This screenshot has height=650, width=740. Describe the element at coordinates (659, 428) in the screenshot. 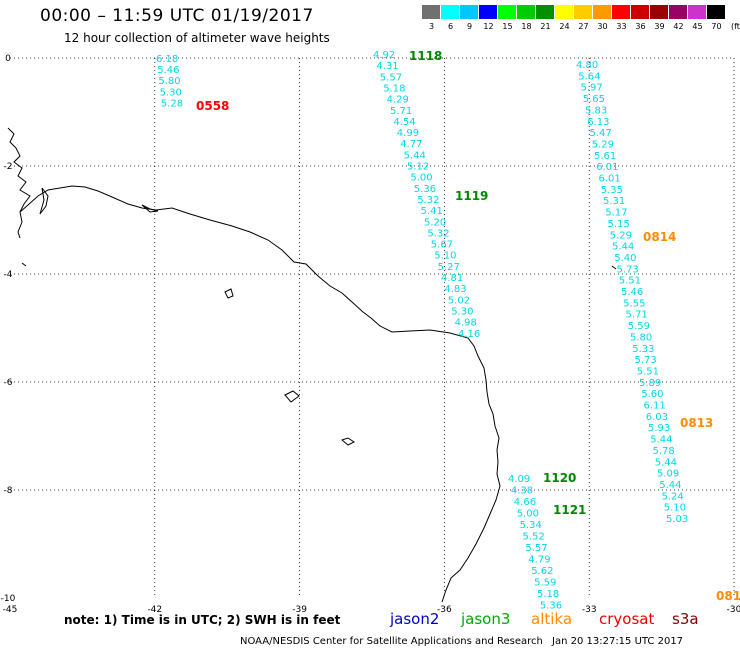

I see `wave-height-value: 5.93` at that location.